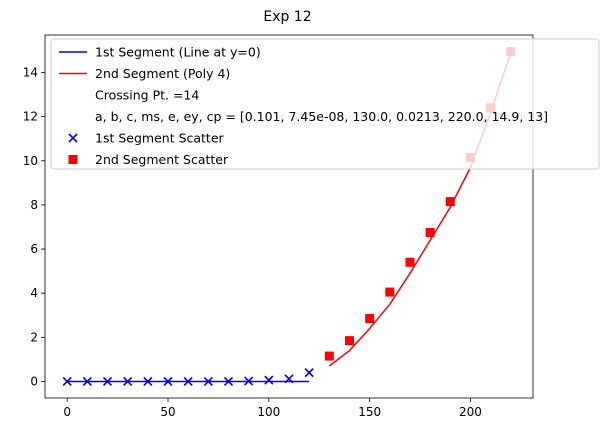 The image size is (605, 433). I want to click on y-tick-label: 14, so click(30, 73).